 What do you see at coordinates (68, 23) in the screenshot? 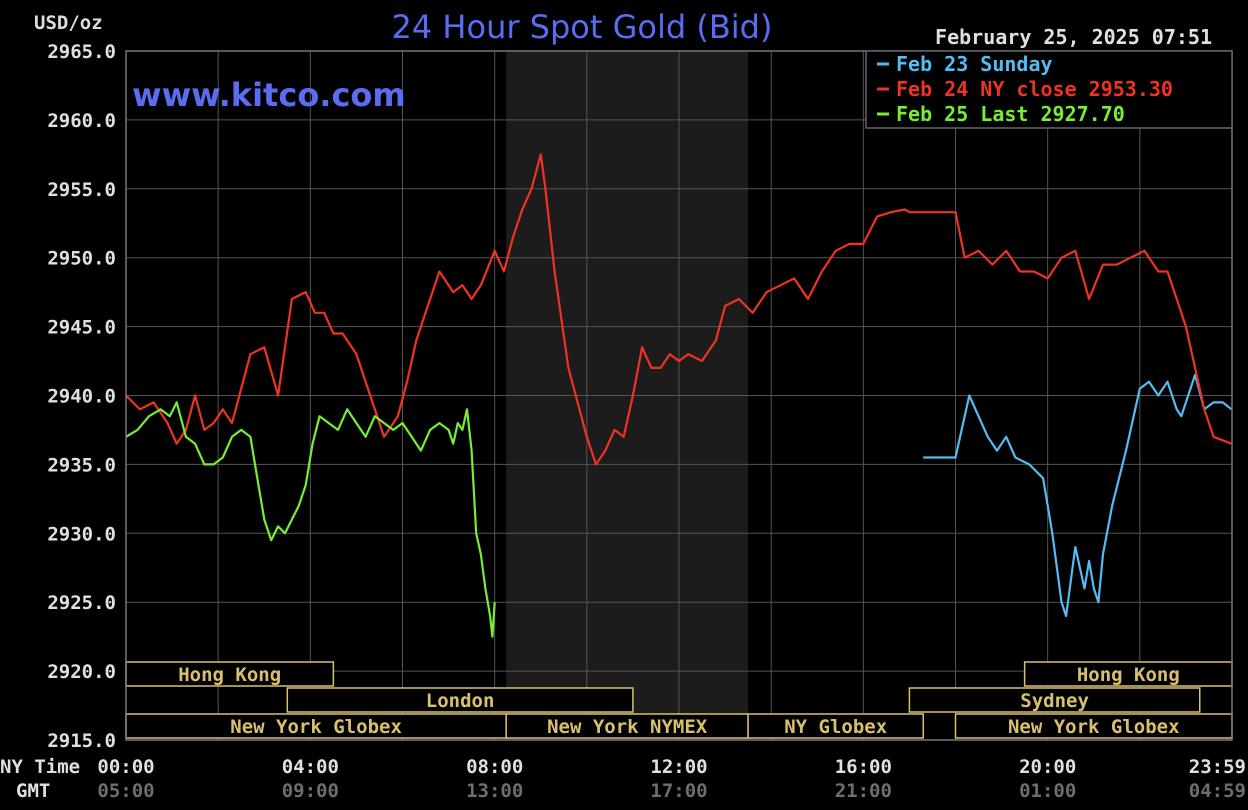
I see `y-axis-unit-label: USD/oz` at bounding box center [68, 23].